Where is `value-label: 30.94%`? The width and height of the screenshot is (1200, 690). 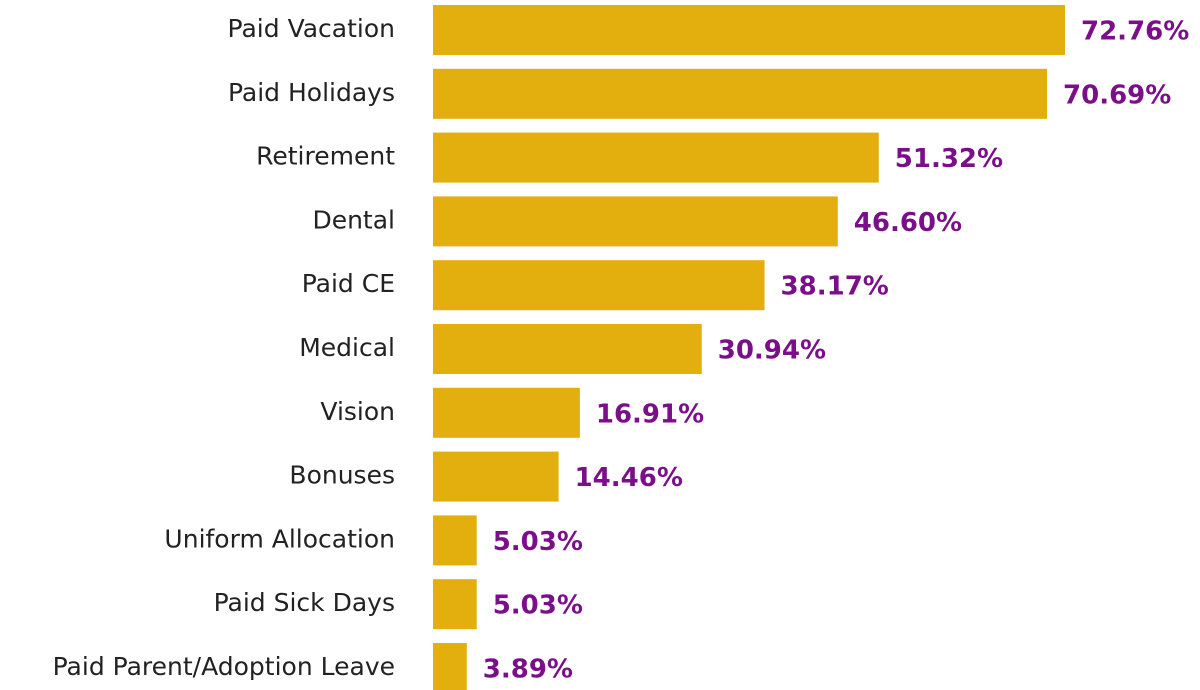 value-label: 30.94% is located at coordinates (772, 351).